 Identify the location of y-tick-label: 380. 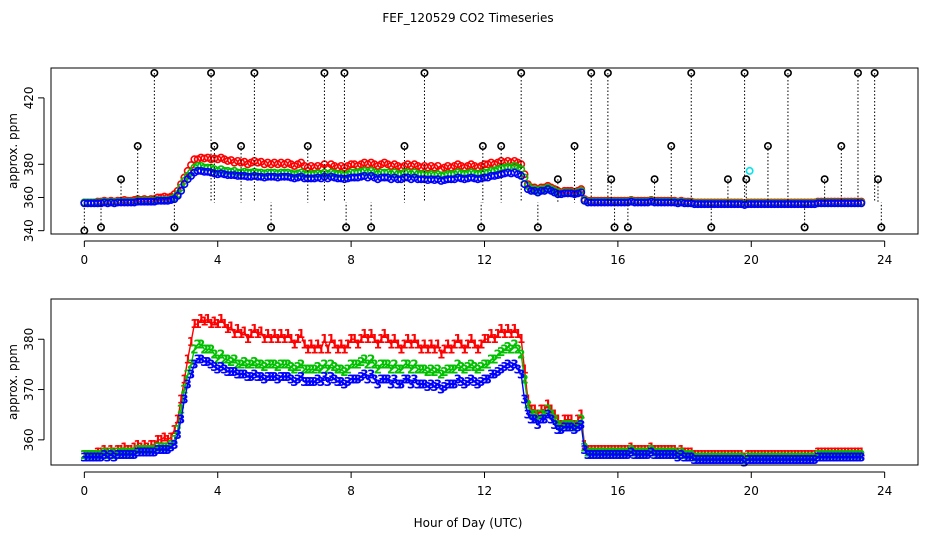
(29, 339).